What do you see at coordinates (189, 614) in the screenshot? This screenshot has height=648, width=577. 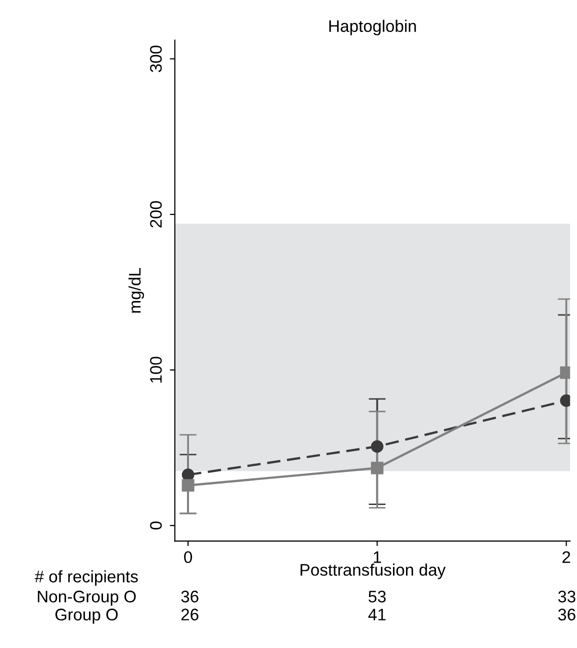 I see `text: 26` at bounding box center [189, 614].